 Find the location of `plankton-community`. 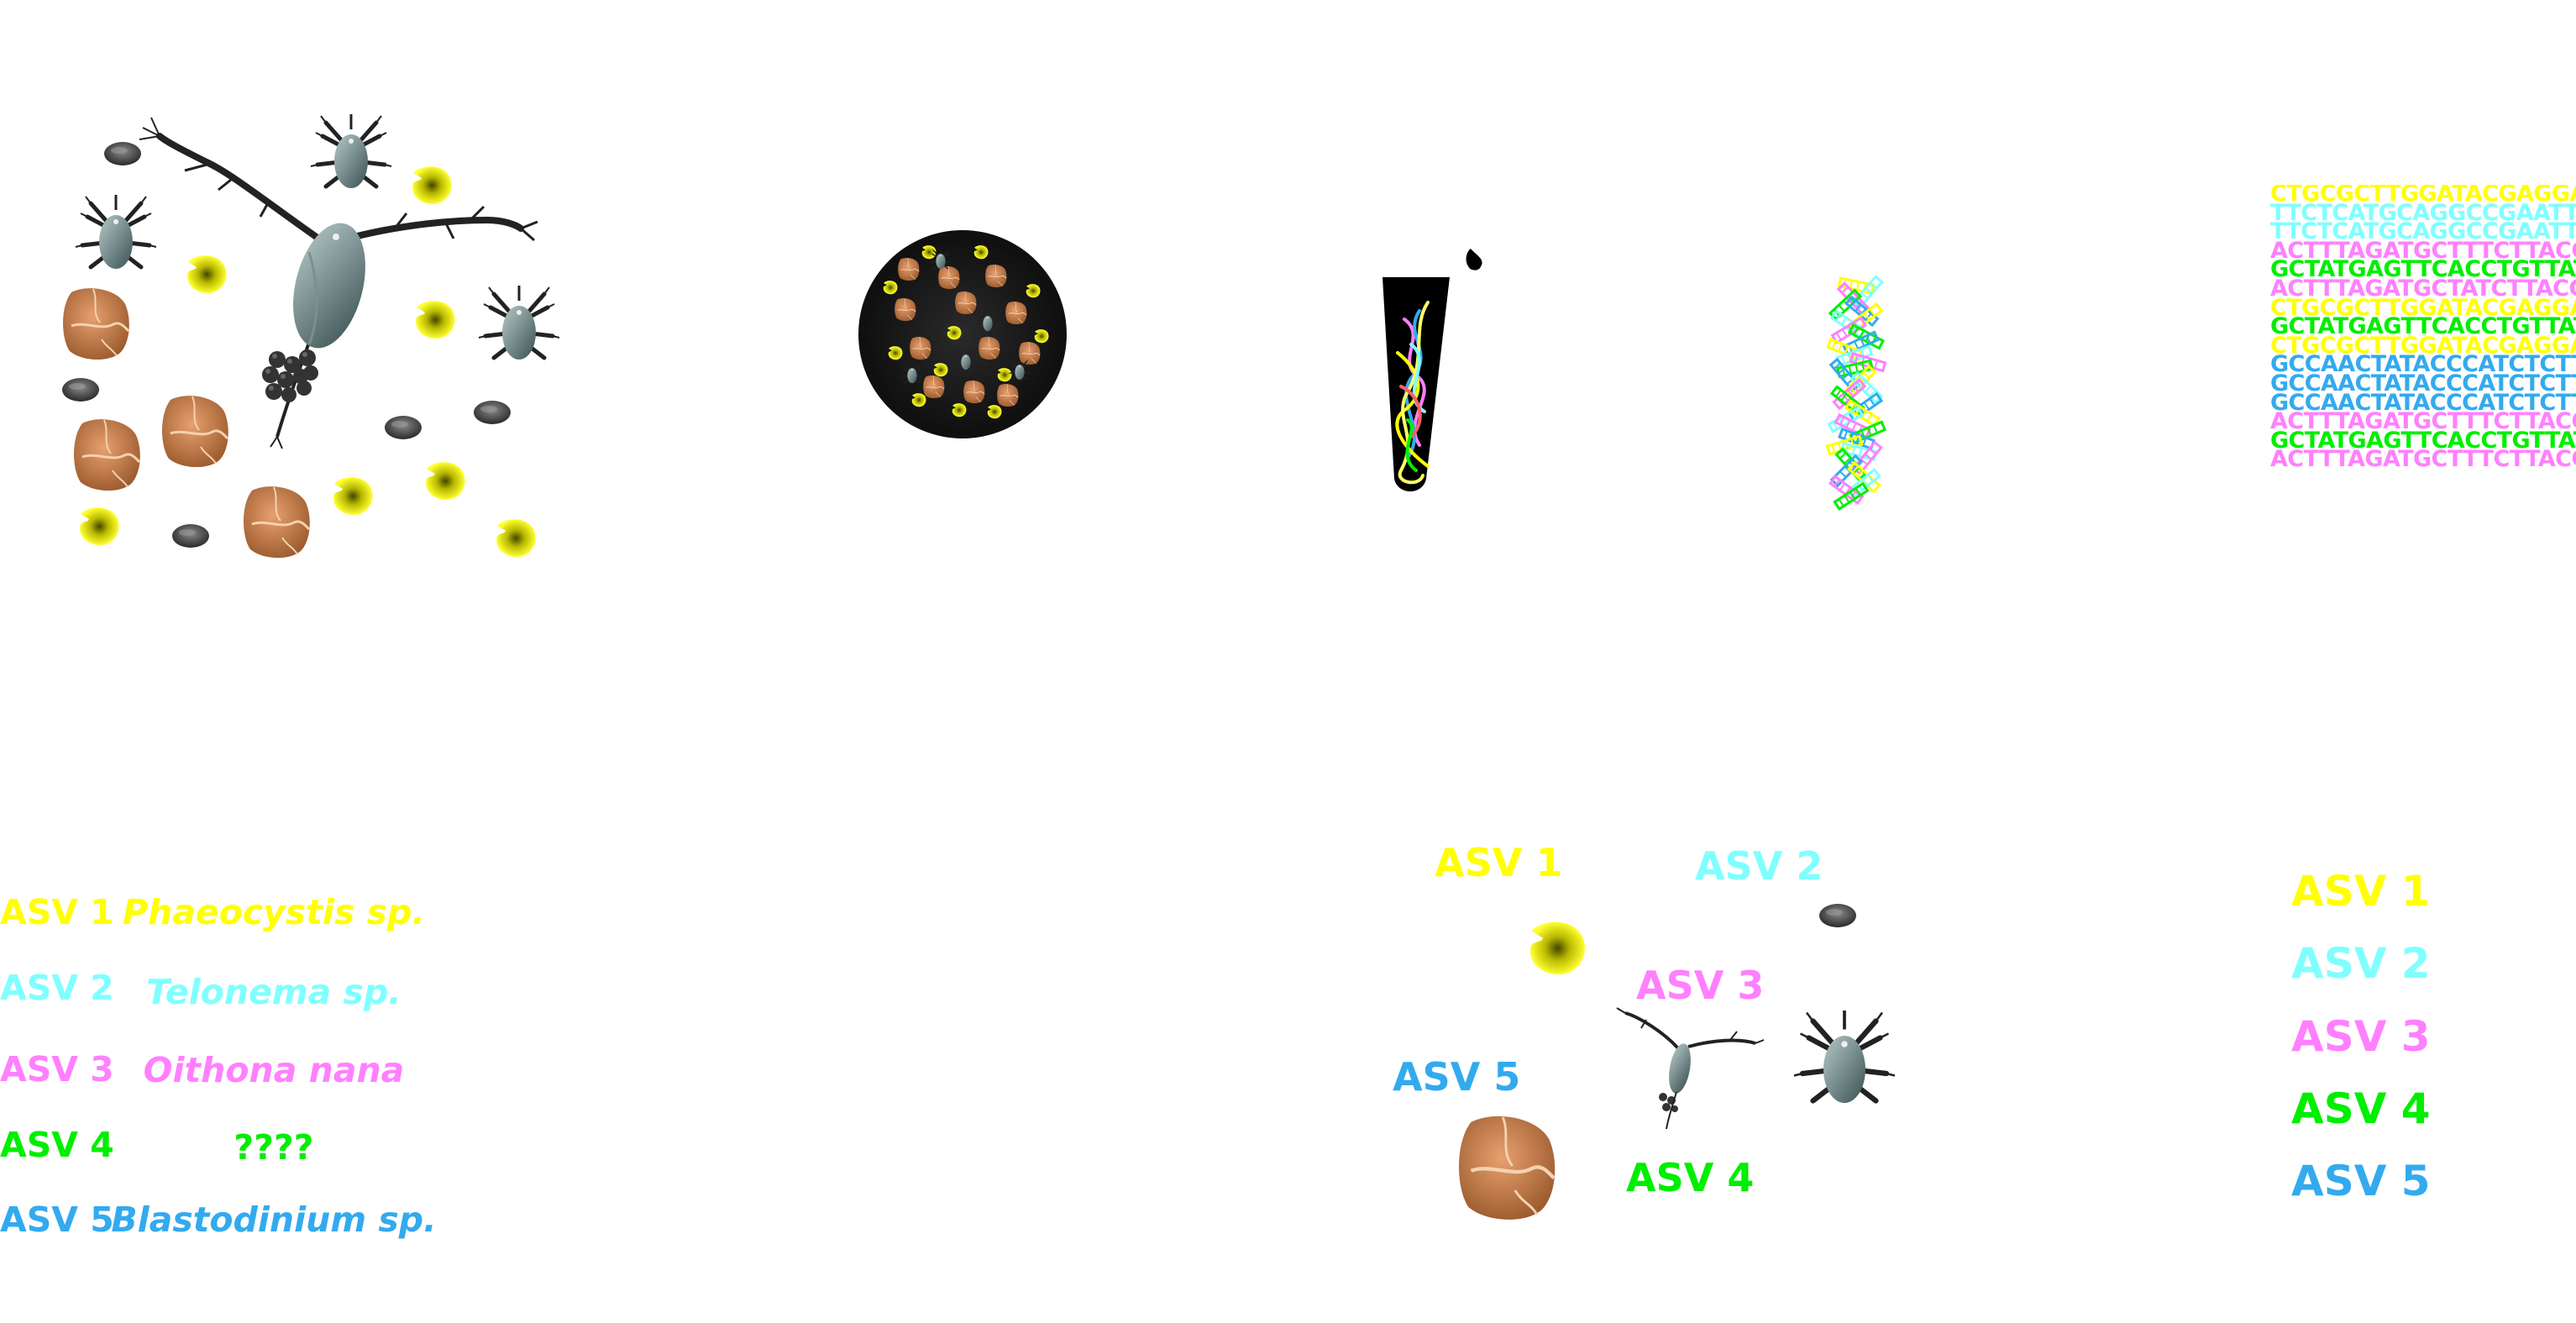

plankton-community is located at coordinates (310, 336).